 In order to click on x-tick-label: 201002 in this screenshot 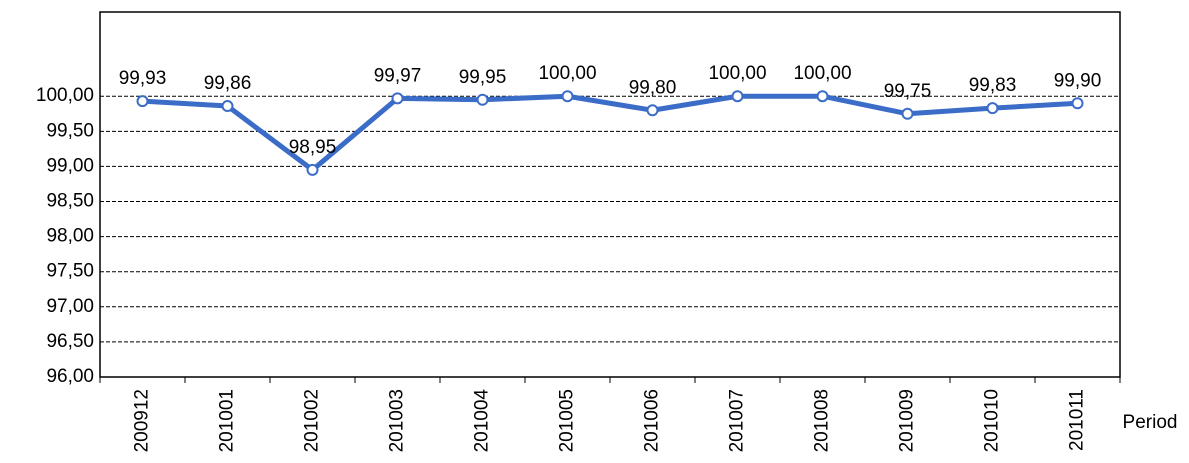, I will do `click(312, 420)`.